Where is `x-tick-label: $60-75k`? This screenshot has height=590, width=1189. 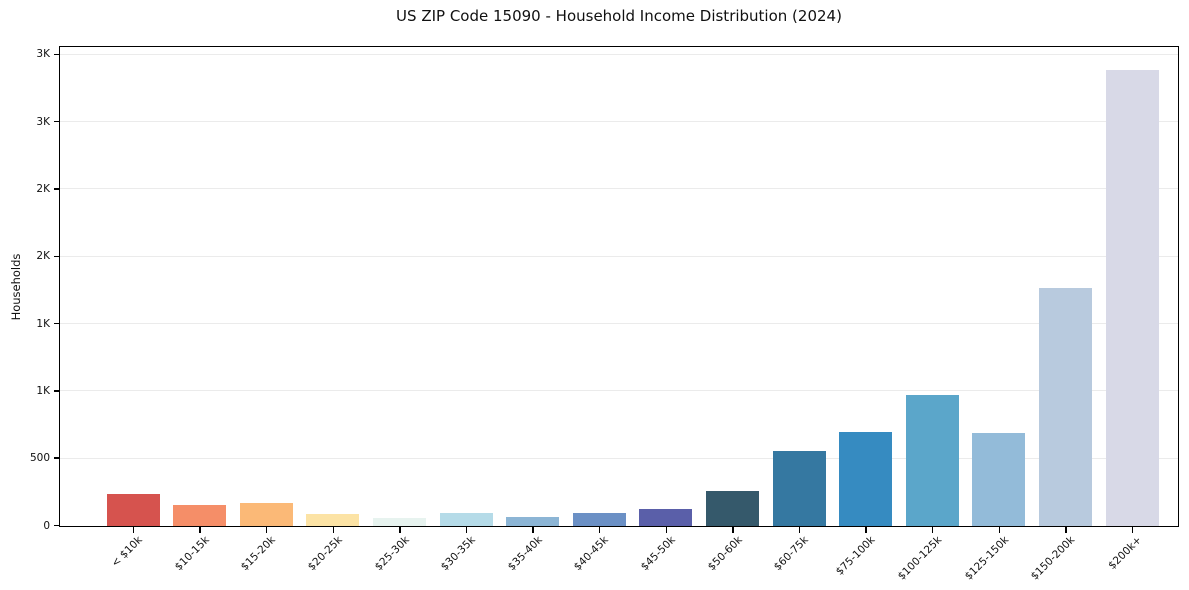
x-tick-label: $60-75k is located at coordinates (791, 554).